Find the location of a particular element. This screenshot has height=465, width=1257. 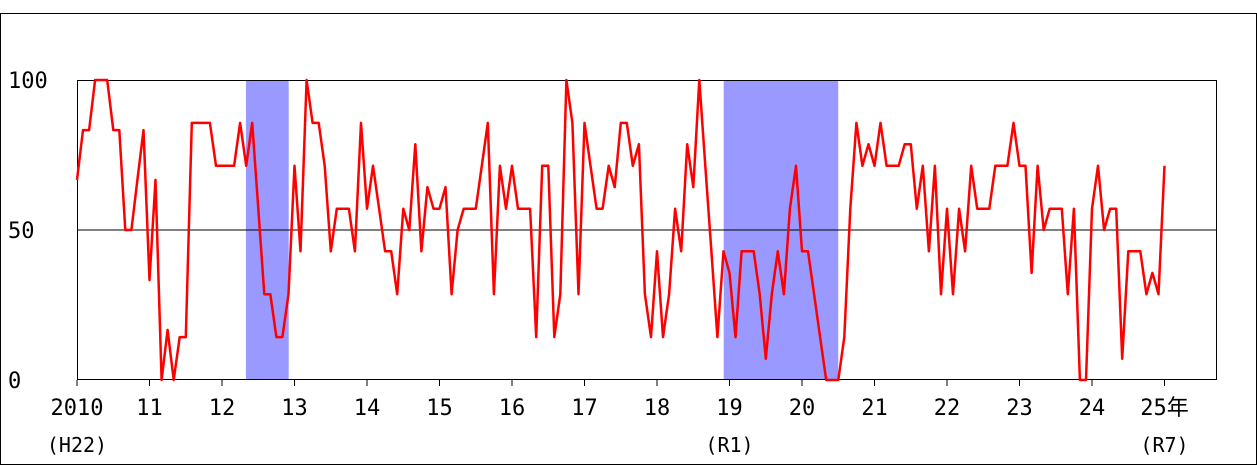

x-tick-label: 20 is located at coordinates (802, 408).